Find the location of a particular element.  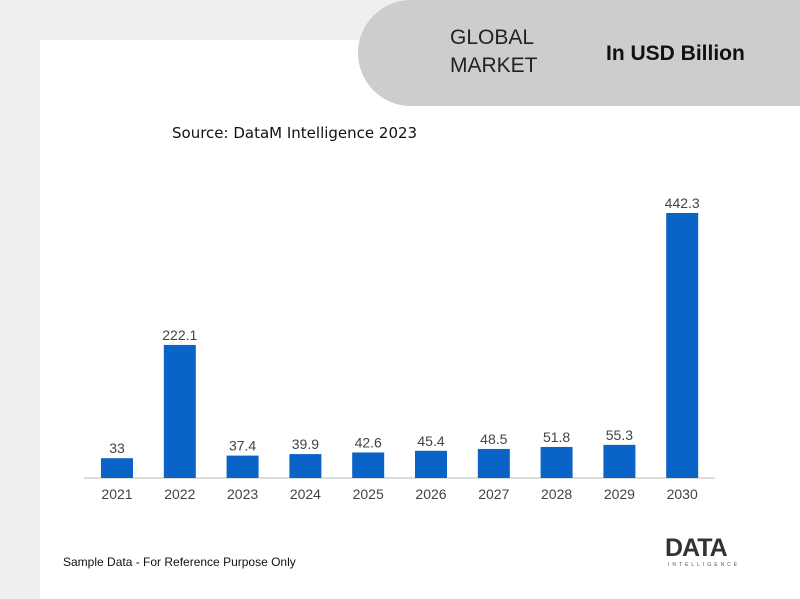

logo-sub: INTELLIGENCE is located at coordinates (704, 565).